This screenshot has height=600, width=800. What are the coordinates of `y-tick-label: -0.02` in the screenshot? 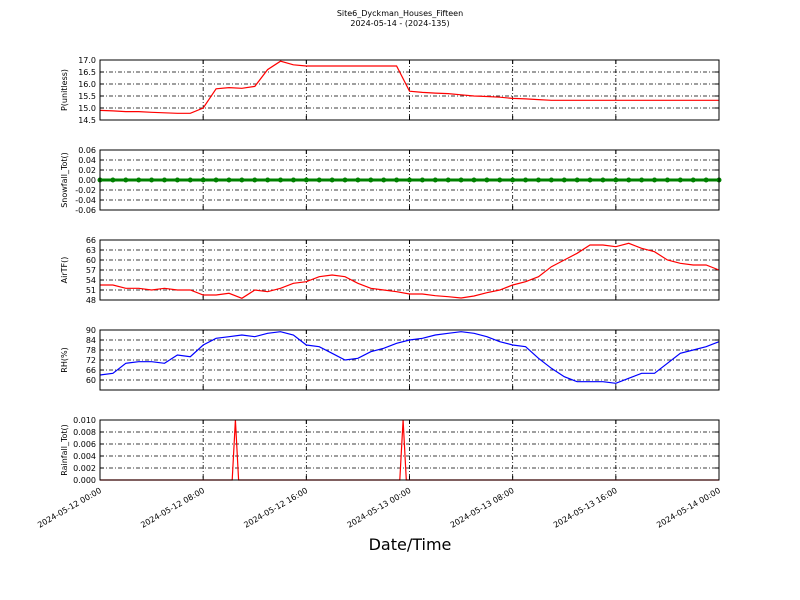 It's located at (85, 190).